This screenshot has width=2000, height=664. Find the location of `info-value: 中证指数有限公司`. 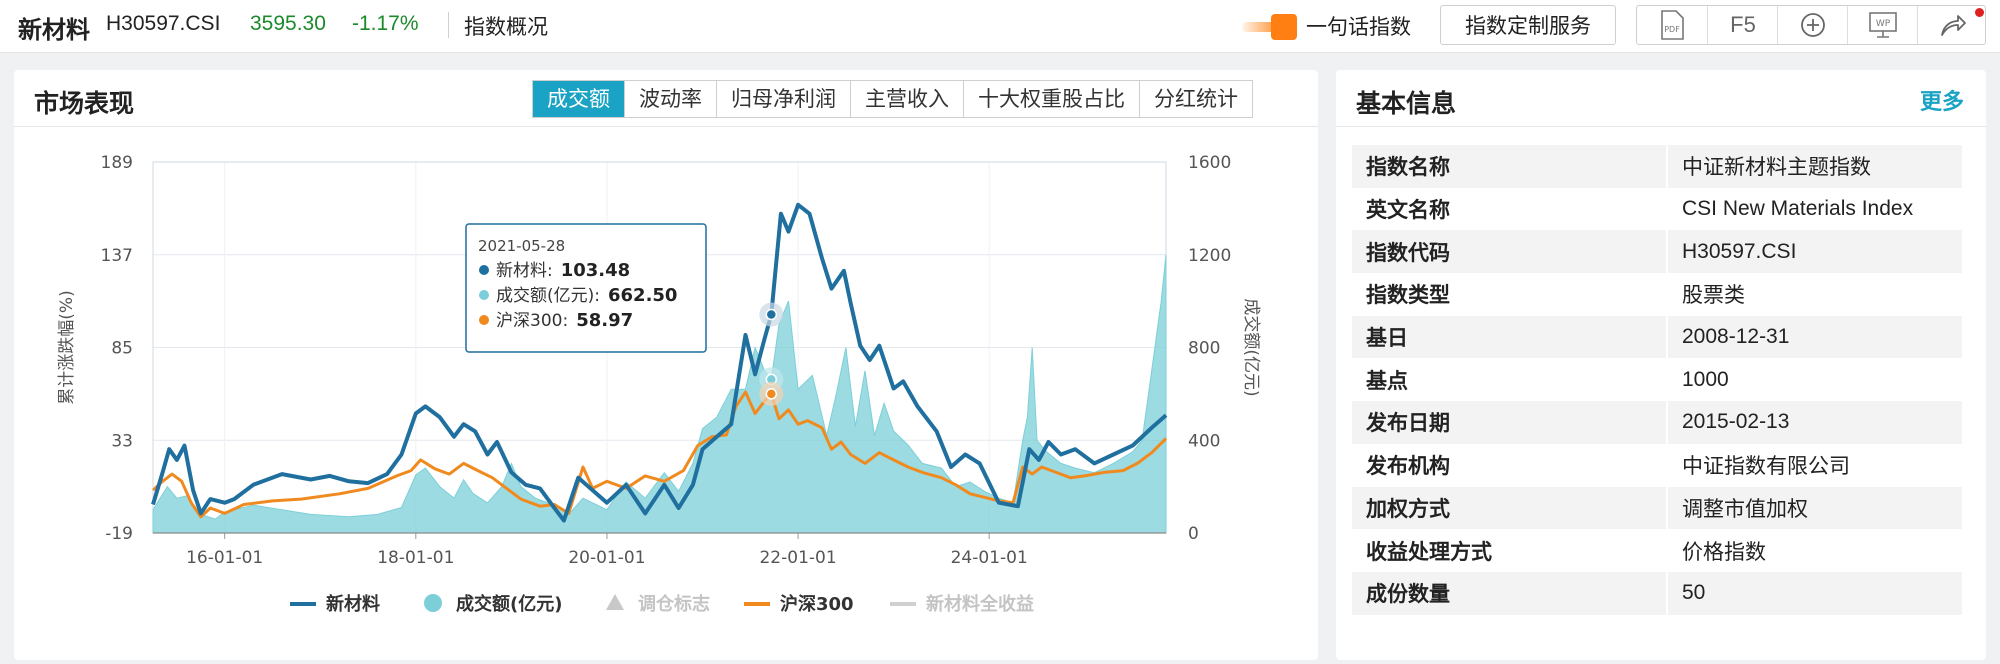

info-value: 中证指数有限公司 is located at coordinates (1814, 465).